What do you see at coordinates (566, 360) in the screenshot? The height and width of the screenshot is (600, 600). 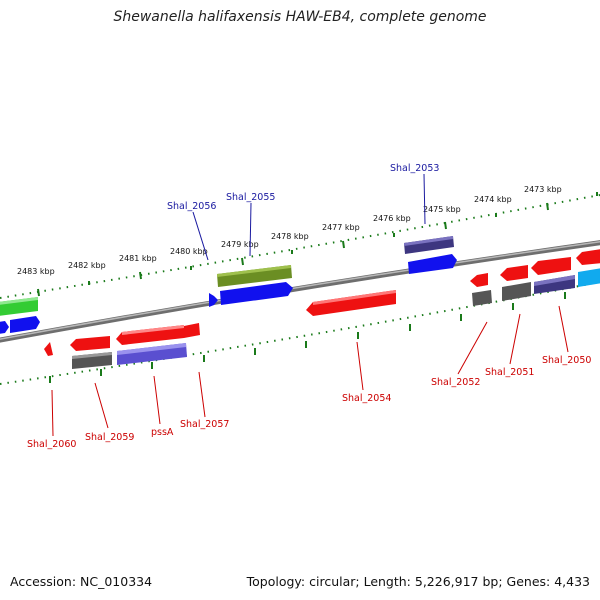 I see `label-shal-2050: Shal_2050` at bounding box center [566, 360].